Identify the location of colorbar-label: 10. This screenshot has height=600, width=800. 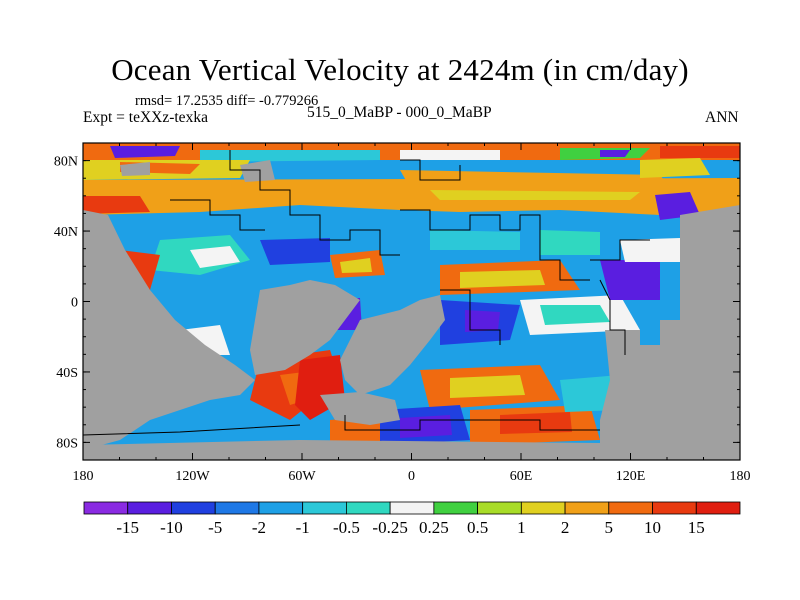
(652, 527).